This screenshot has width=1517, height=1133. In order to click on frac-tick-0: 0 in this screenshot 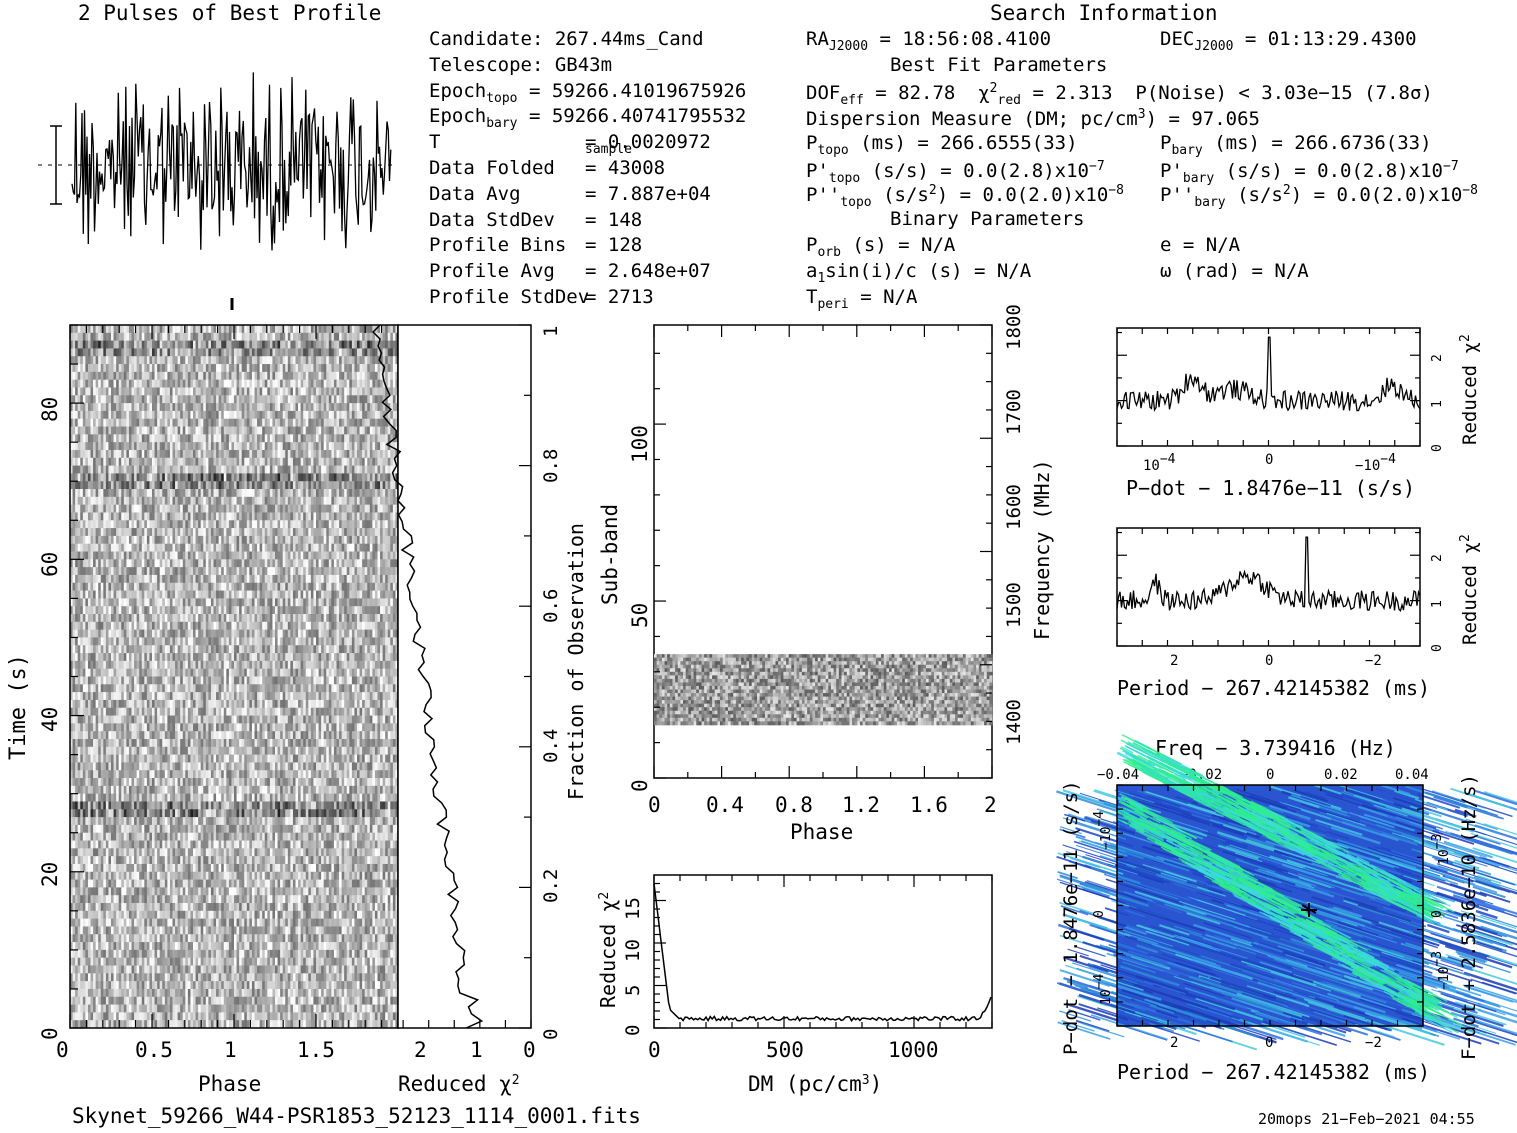, I will do `click(551, 1034)`.